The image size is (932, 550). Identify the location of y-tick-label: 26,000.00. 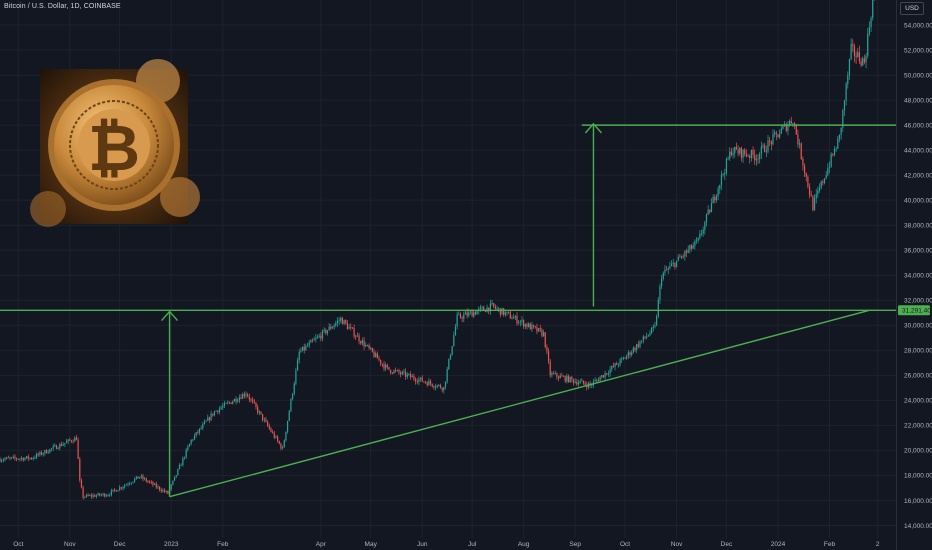
(918, 376).